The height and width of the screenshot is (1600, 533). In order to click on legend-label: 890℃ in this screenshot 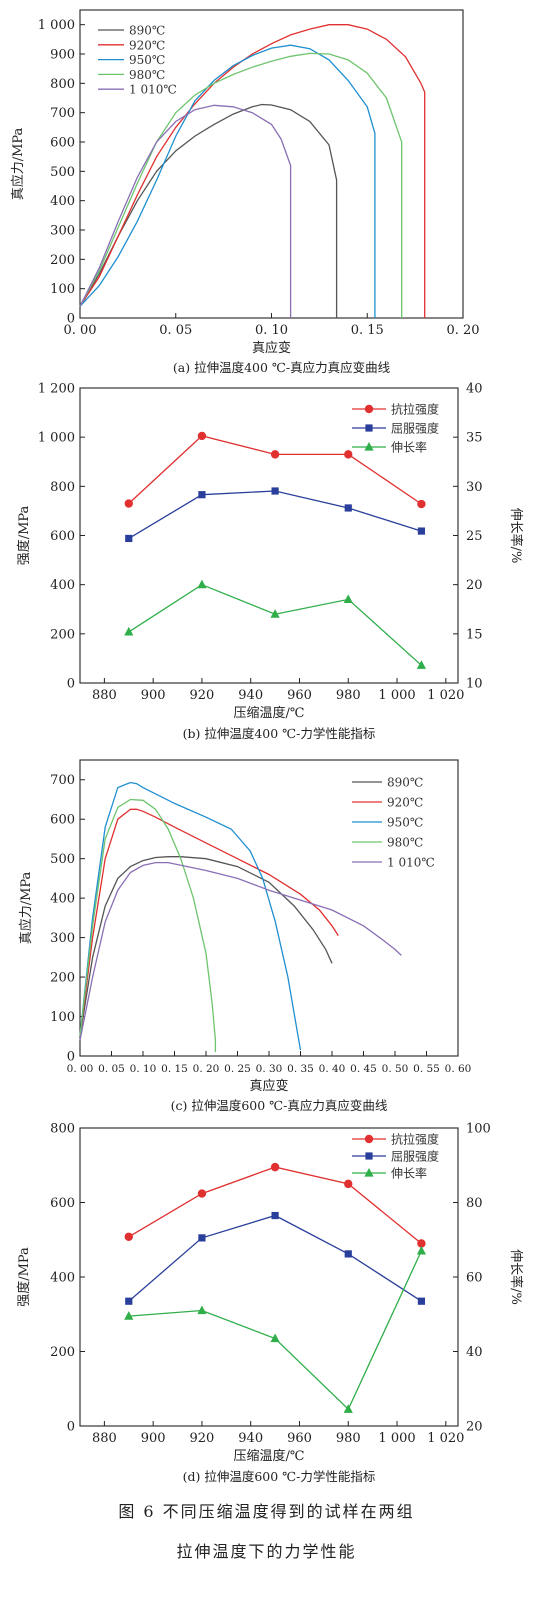, I will do `click(405, 783)`.